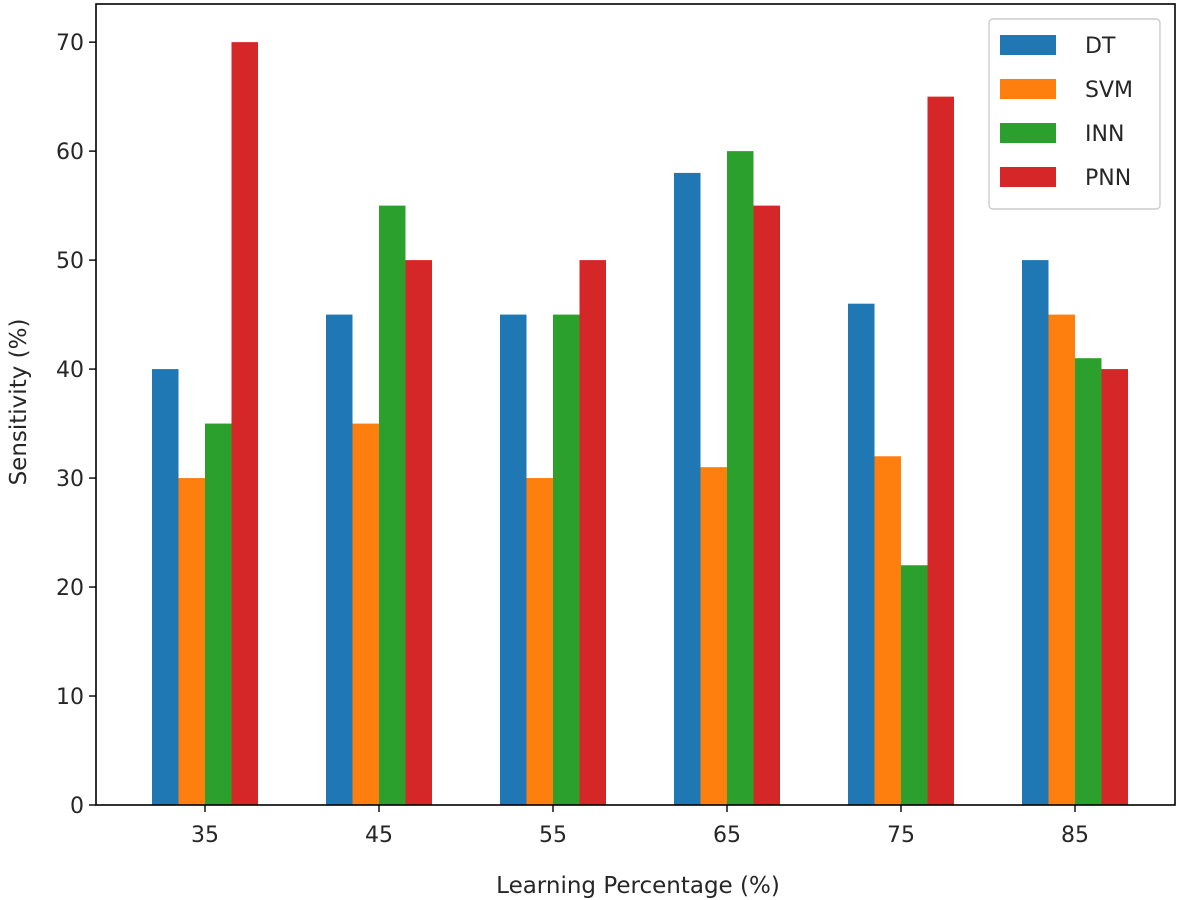  Describe the element at coordinates (1100, 46) in the screenshot. I see `legend-label-dt: DT` at that location.